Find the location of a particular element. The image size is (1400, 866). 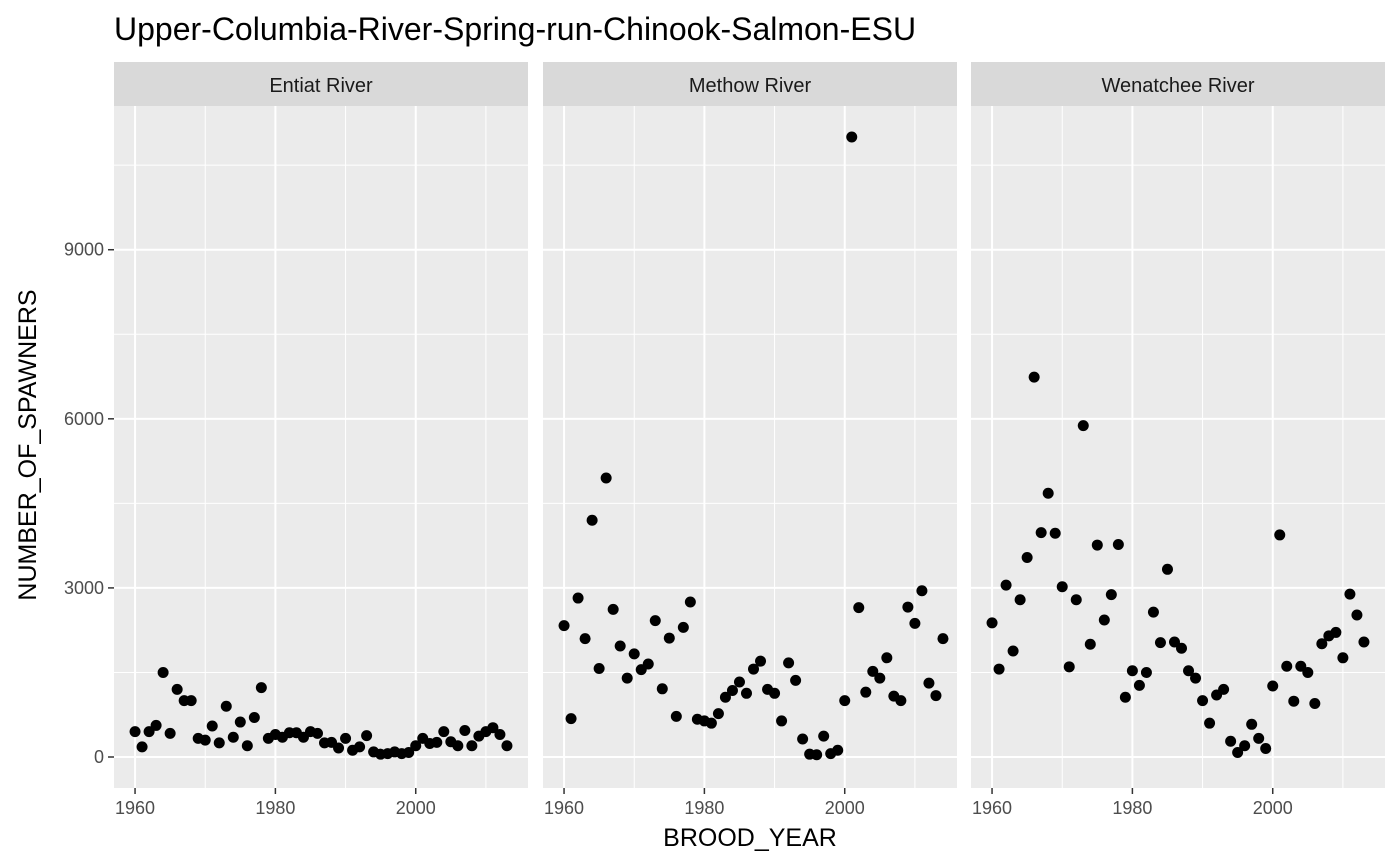

y-tick-label: 3000 is located at coordinates (84, 588).